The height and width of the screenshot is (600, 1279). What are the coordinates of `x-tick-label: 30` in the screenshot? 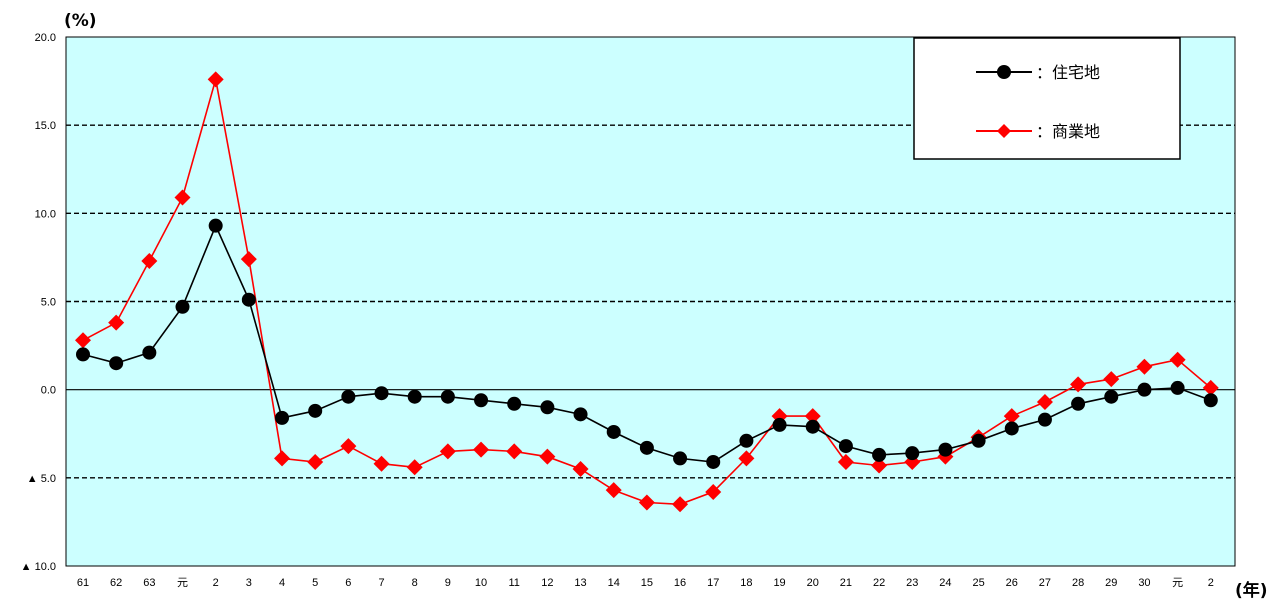 It's located at (1144, 583).